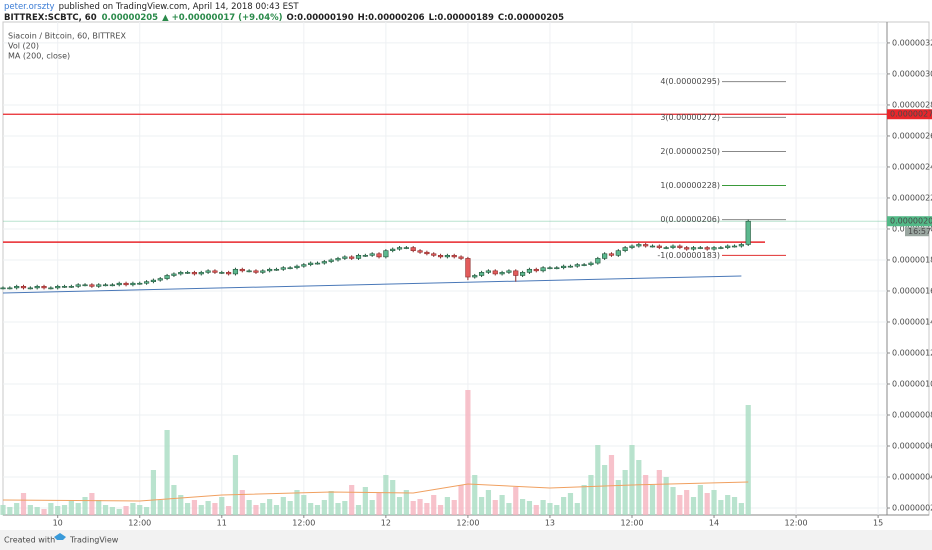 The image size is (932, 550). Describe the element at coordinates (550, 523) in the screenshot. I see `x-tick-label: 13` at that location.